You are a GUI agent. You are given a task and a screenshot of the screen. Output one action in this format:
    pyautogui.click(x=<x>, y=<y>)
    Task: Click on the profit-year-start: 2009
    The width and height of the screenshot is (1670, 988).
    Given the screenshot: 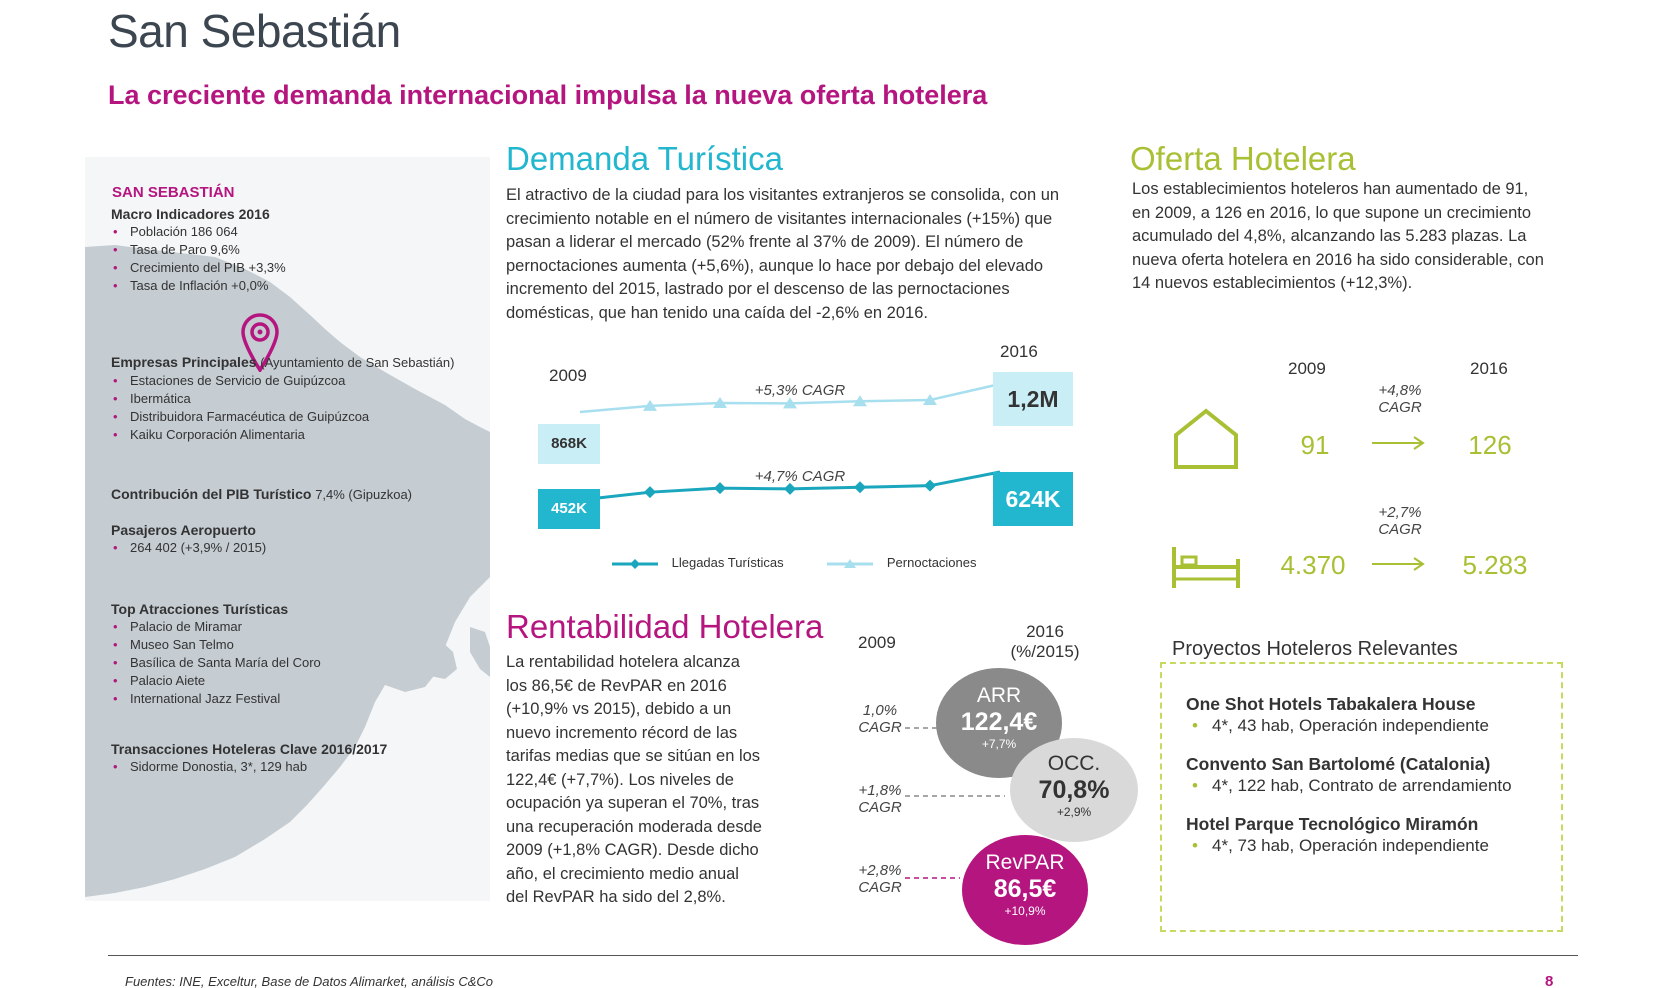 What is the action you would take?
    pyautogui.click(x=877, y=642)
    